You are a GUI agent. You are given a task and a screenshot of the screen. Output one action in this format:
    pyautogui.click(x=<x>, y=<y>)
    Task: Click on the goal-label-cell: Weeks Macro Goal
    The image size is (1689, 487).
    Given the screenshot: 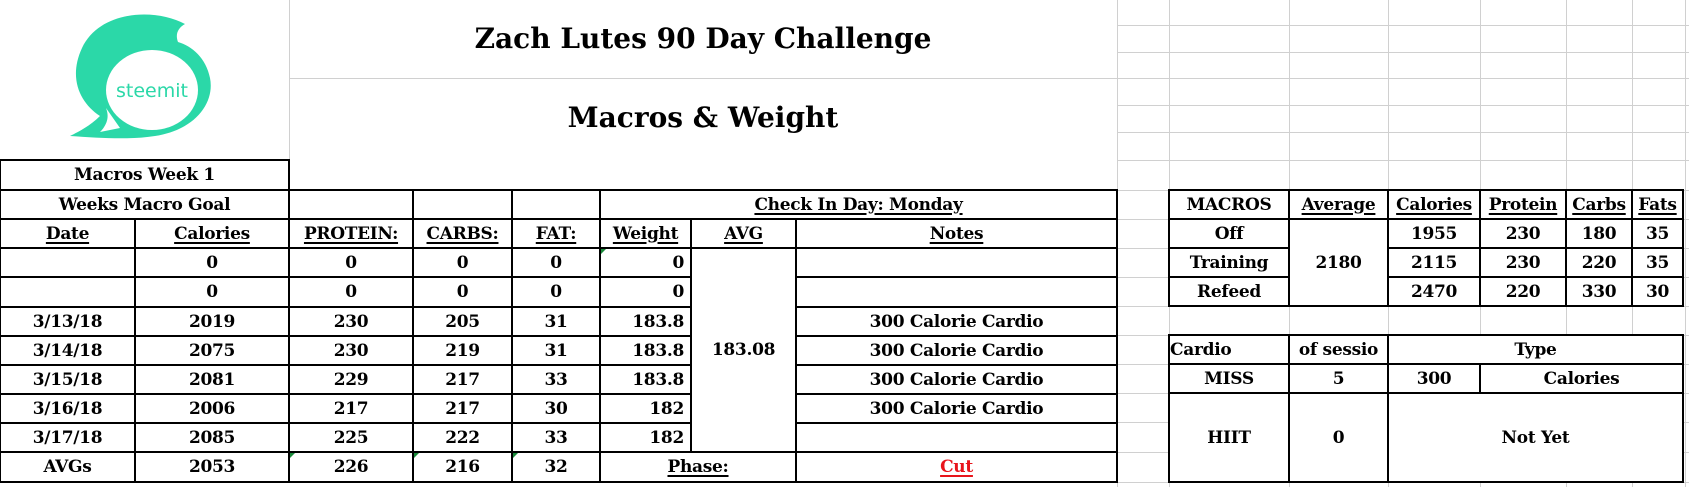 What is the action you would take?
    pyautogui.click(x=145, y=204)
    